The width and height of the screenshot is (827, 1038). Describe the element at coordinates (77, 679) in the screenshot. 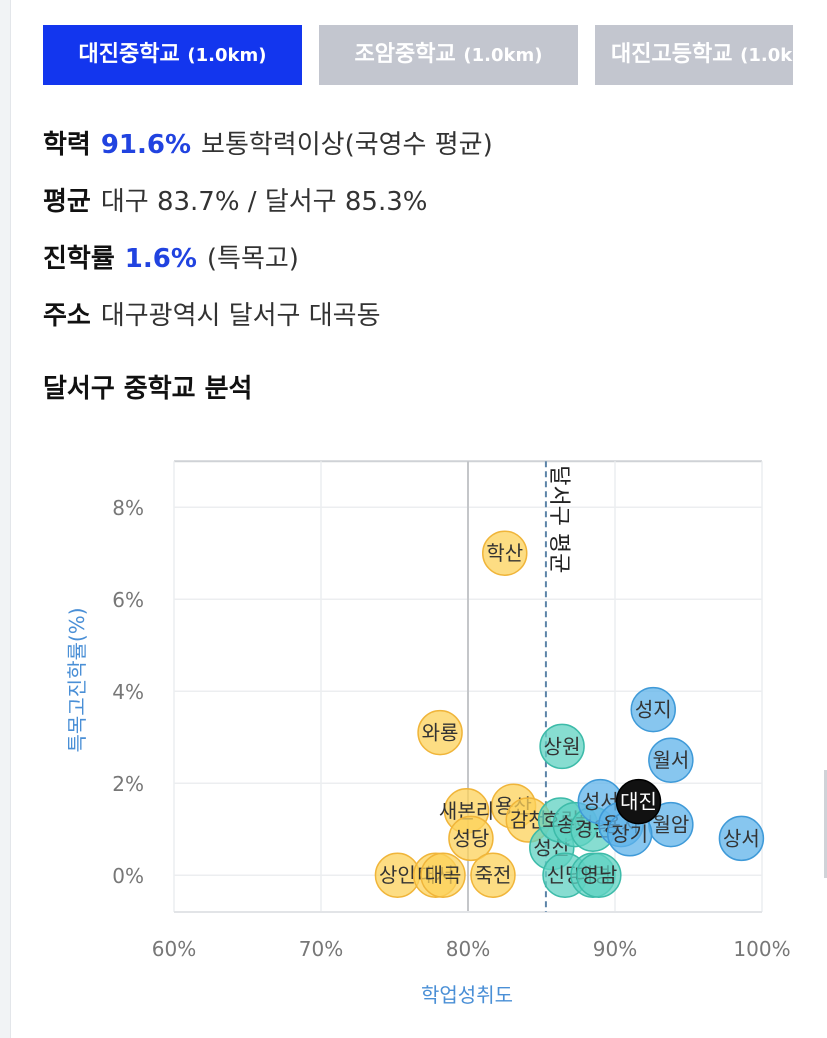

I see `y-axis-label: 특목고진학률(%)` at that location.